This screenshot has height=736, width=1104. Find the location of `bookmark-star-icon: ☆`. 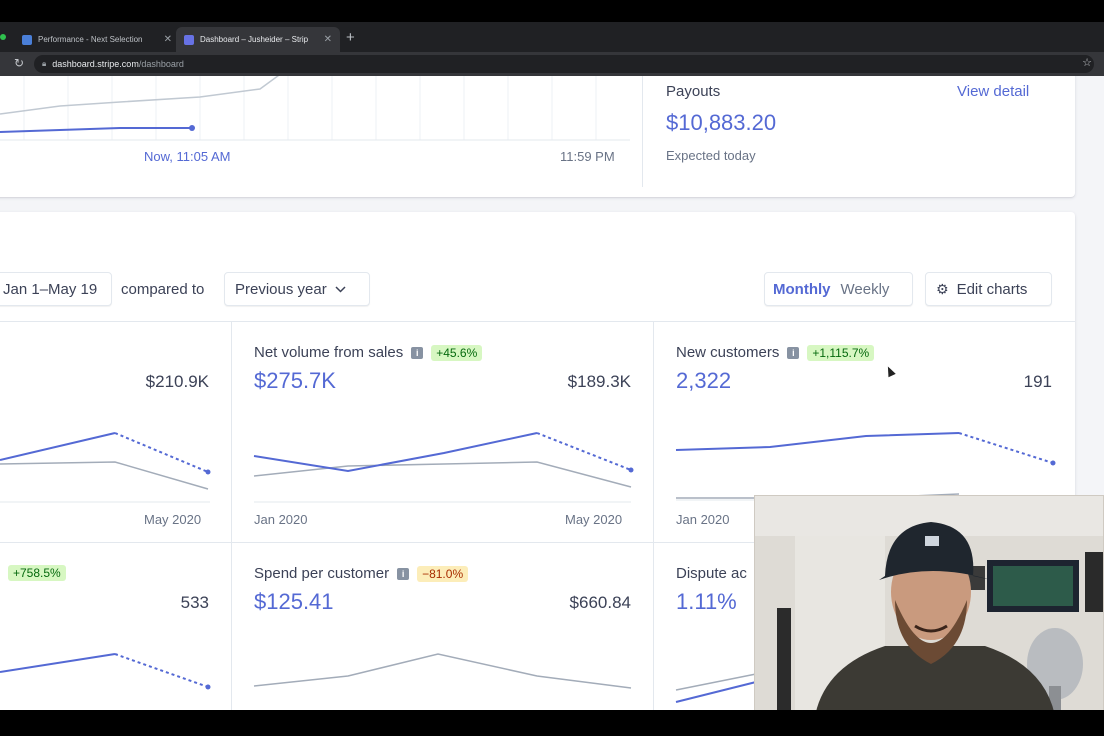

bookmark-star-icon: ☆ is located at coordinates (1087, 63).